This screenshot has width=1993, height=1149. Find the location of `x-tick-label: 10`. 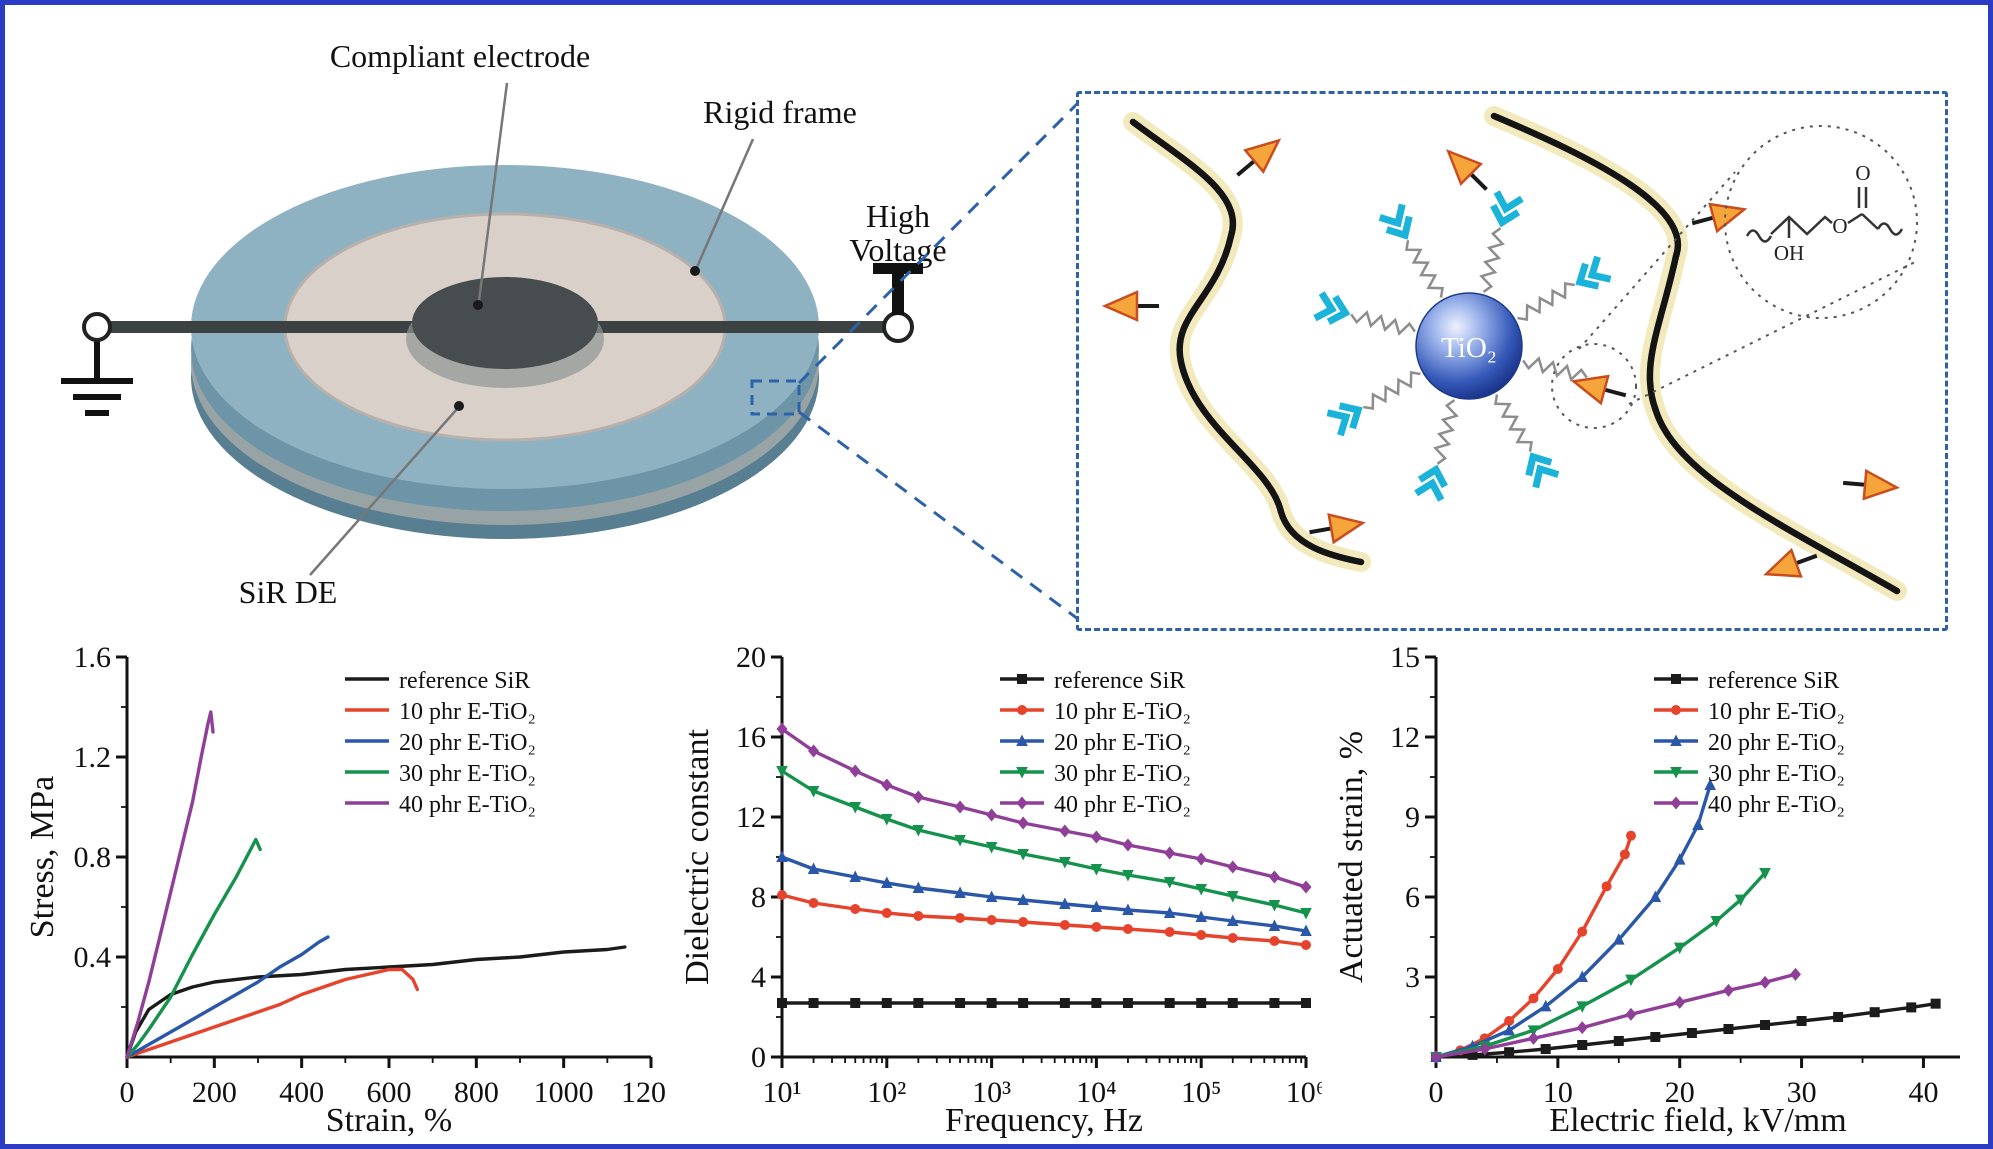

x-tick-label: 10 is located at coordinates (1558, 1092).